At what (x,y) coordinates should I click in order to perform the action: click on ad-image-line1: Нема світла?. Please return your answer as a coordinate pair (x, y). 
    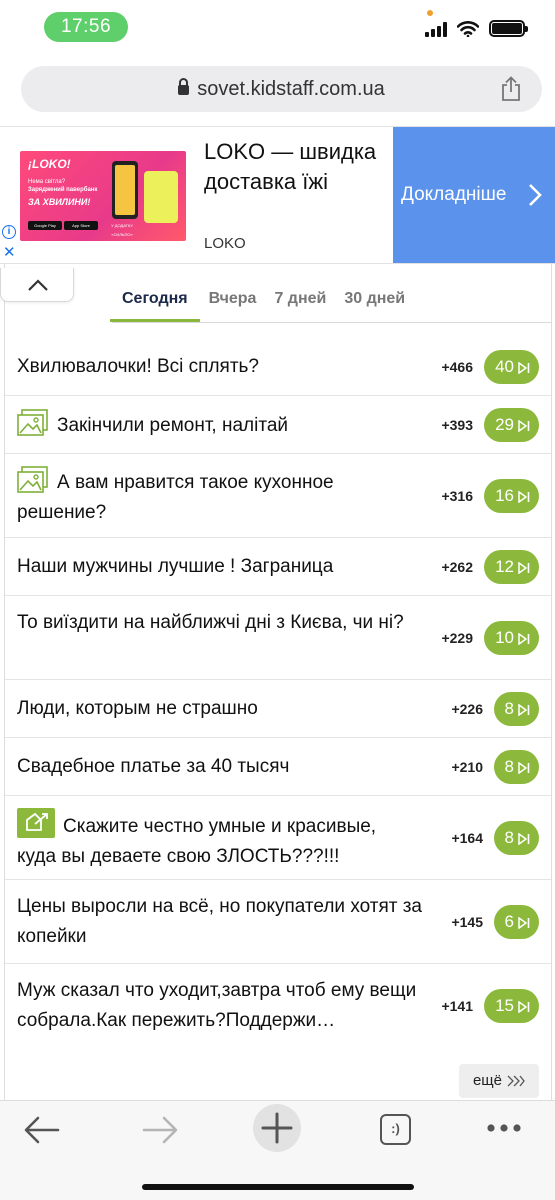
    Looking at the image, I should click on (47, 182).